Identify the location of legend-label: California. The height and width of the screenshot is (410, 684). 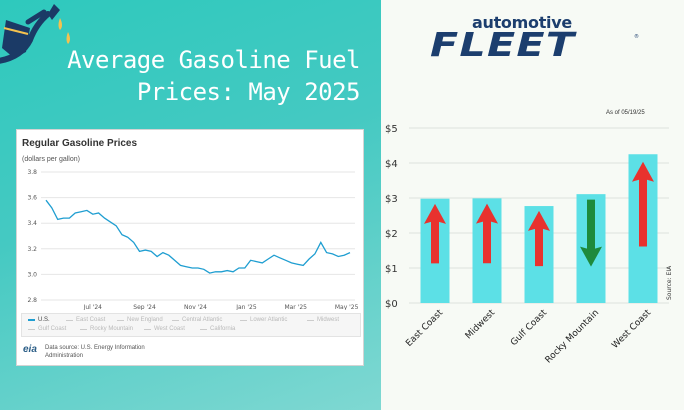
(223, 329).